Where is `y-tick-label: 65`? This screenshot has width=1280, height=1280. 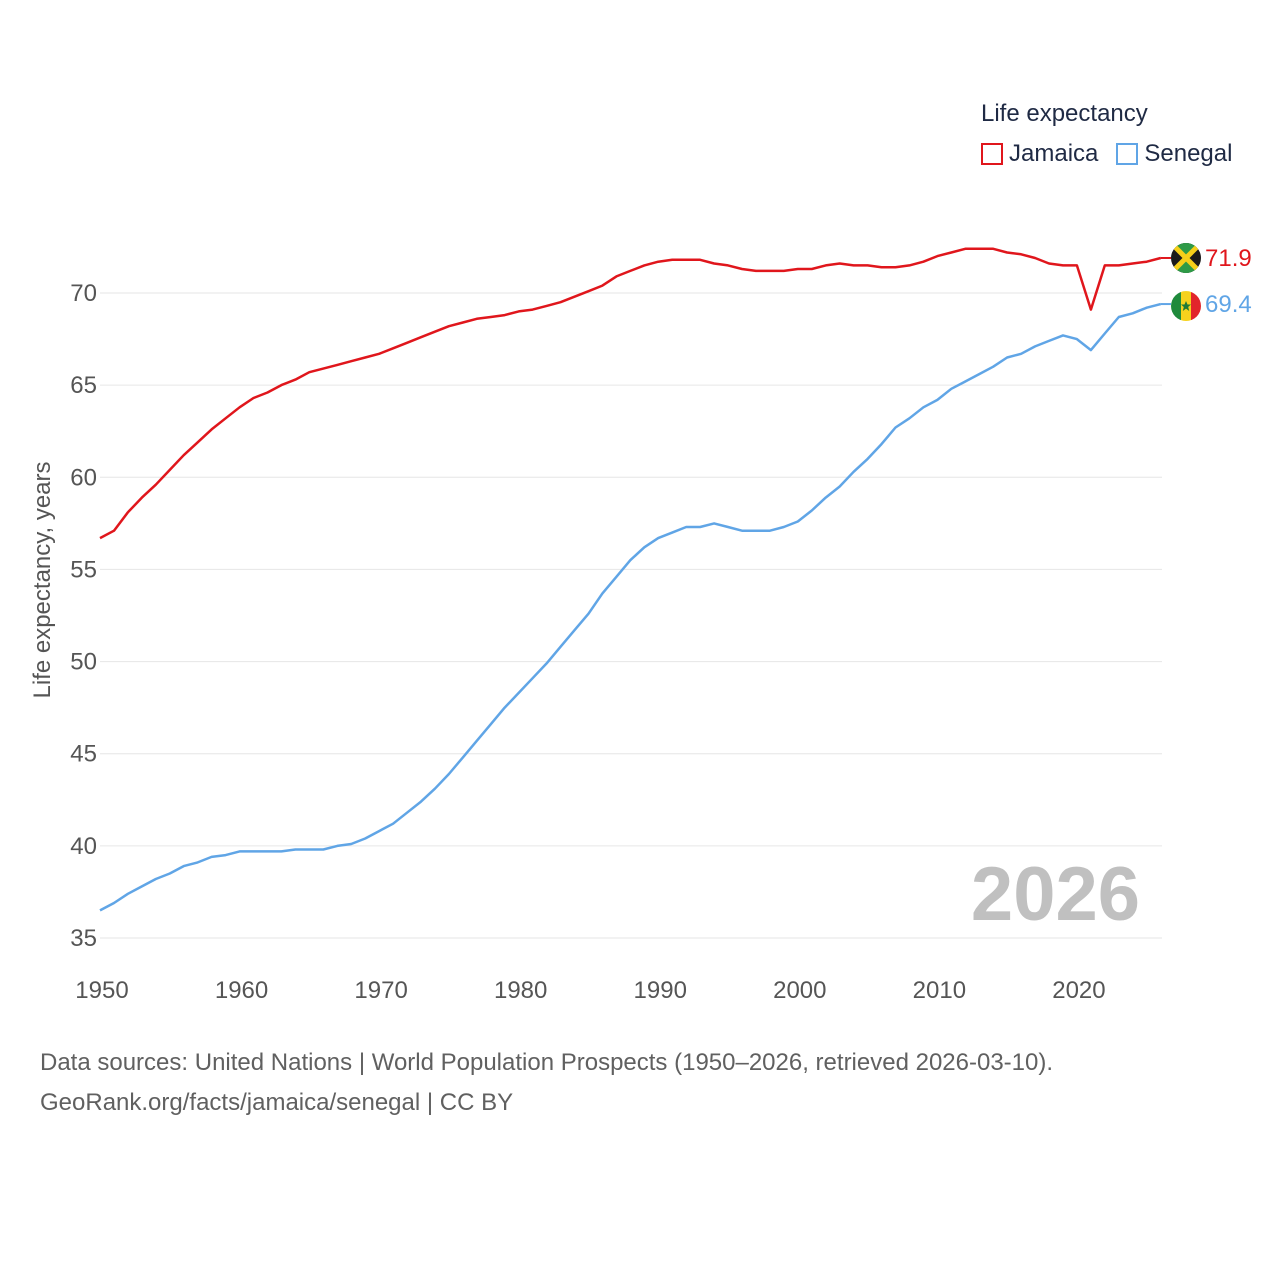
y-tick-label: 65 is located at coordinates (83, 385).